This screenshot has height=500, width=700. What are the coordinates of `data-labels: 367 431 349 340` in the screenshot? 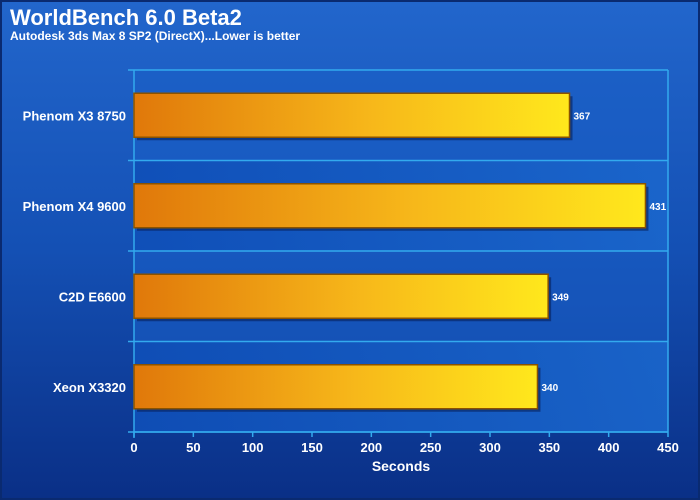 It's located at (603, 252).